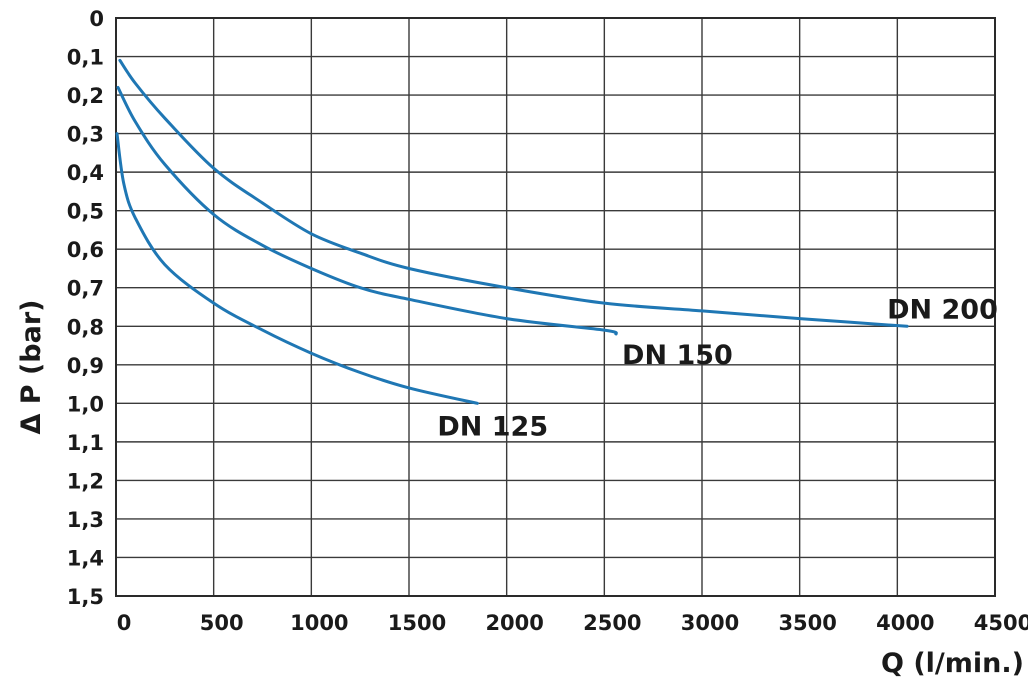 The image size is (1028, 684). Describe the element at coordinates (319, 623) in the screenshot. I see `x-tick-label: 1000` at that location.